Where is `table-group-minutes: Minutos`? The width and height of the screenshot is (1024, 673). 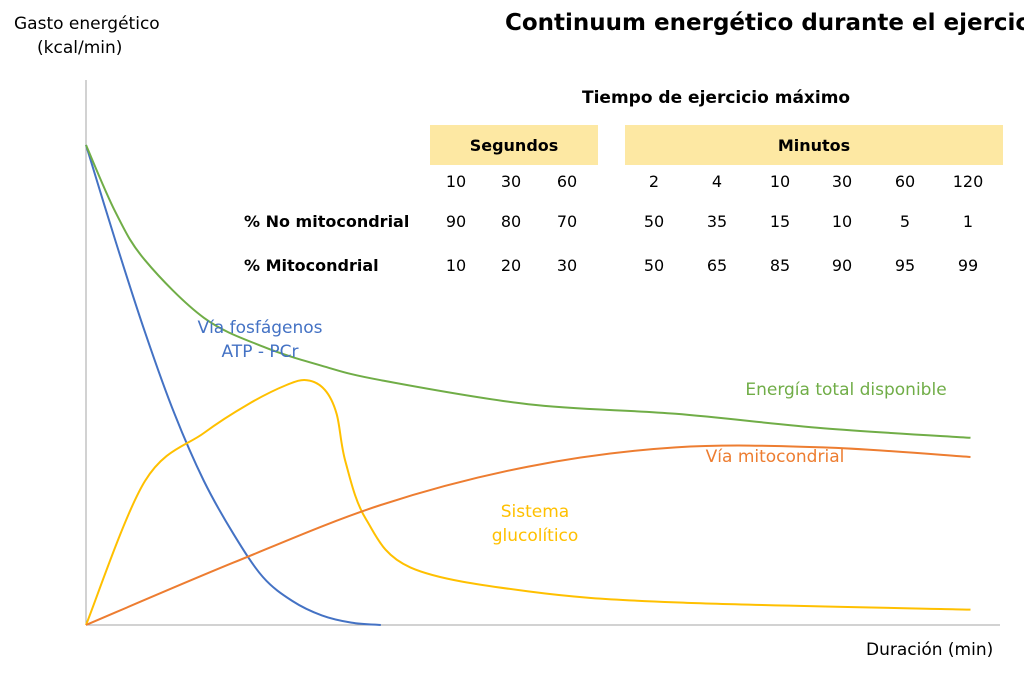
table-group-minutes: Minutos is located at coordinates (814, 145).